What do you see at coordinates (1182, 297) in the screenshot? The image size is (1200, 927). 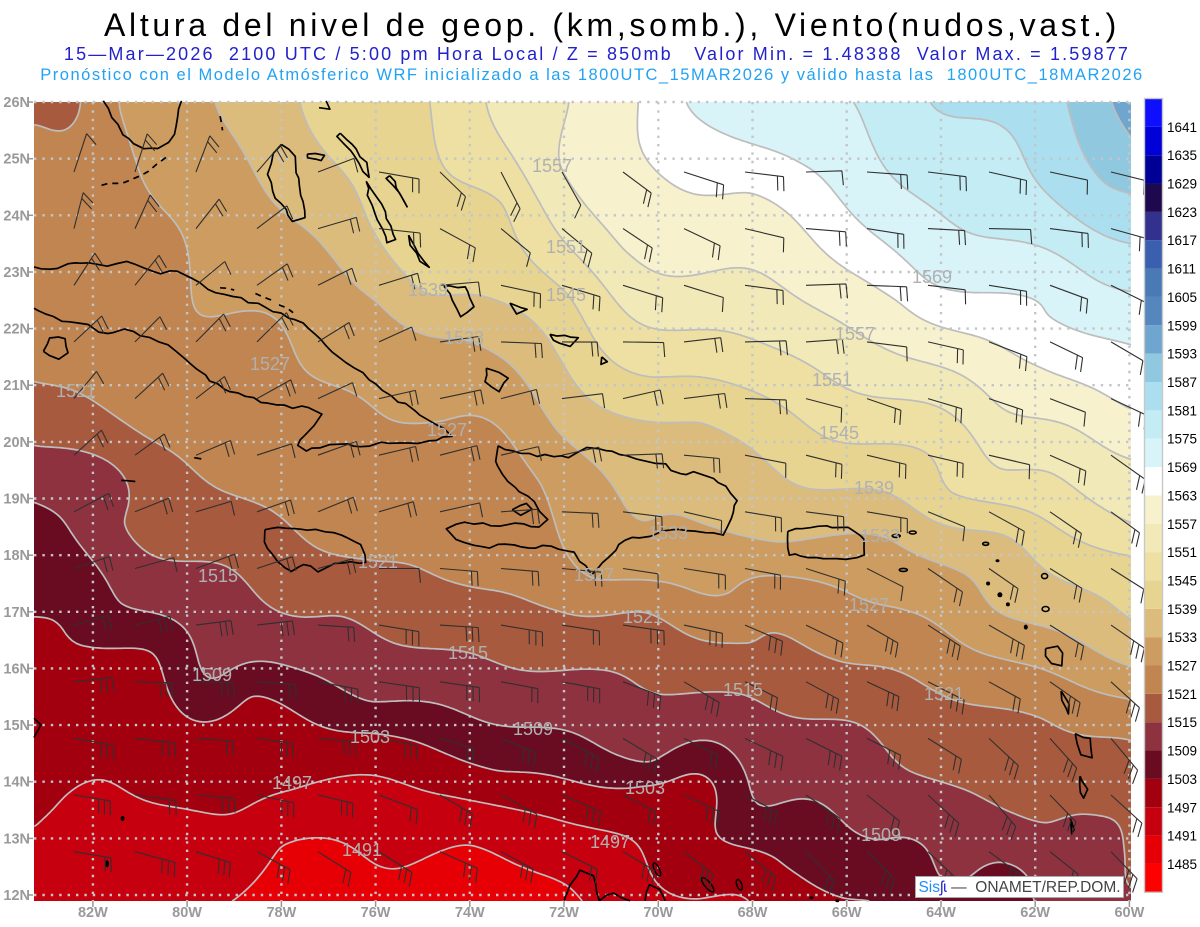 I see `svg-text: 1605` at bounding box center [1182, 297].